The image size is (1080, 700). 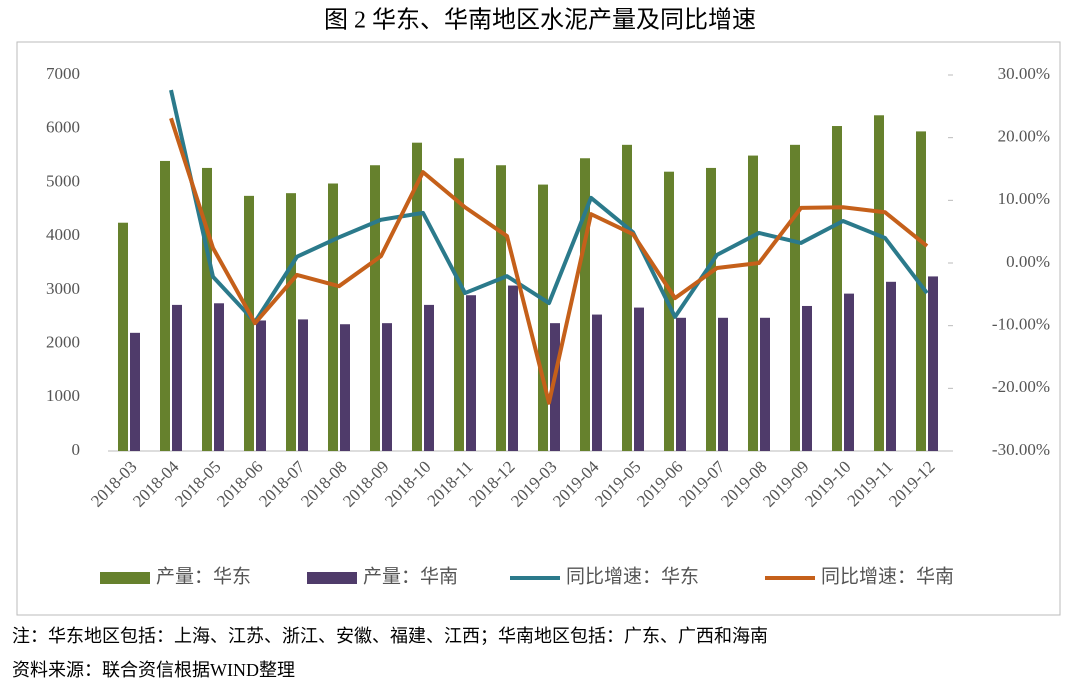 What do you see at coordinates (63, 73) in the screenshot?
I see `y-tick-label: 7000` at bounding box center [63, 73].